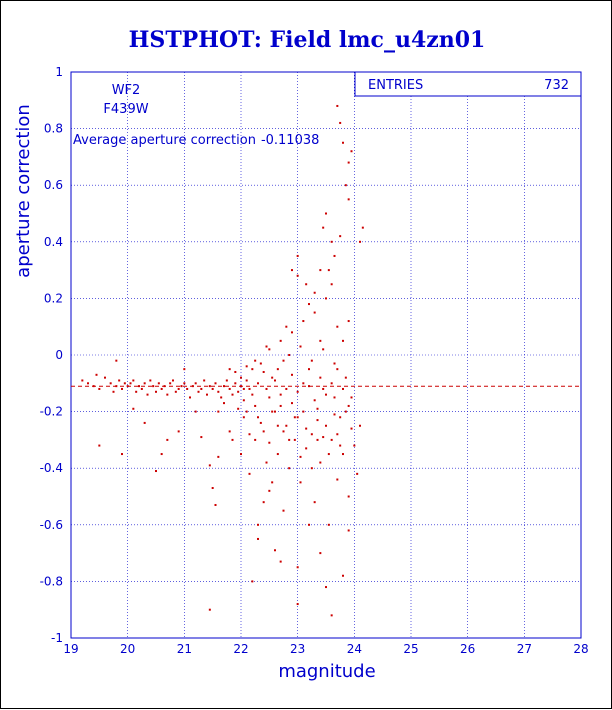  Describe the element at coordinates (53, 298) in the screenshot. I see `y-tick-label: 0.2` at that location.